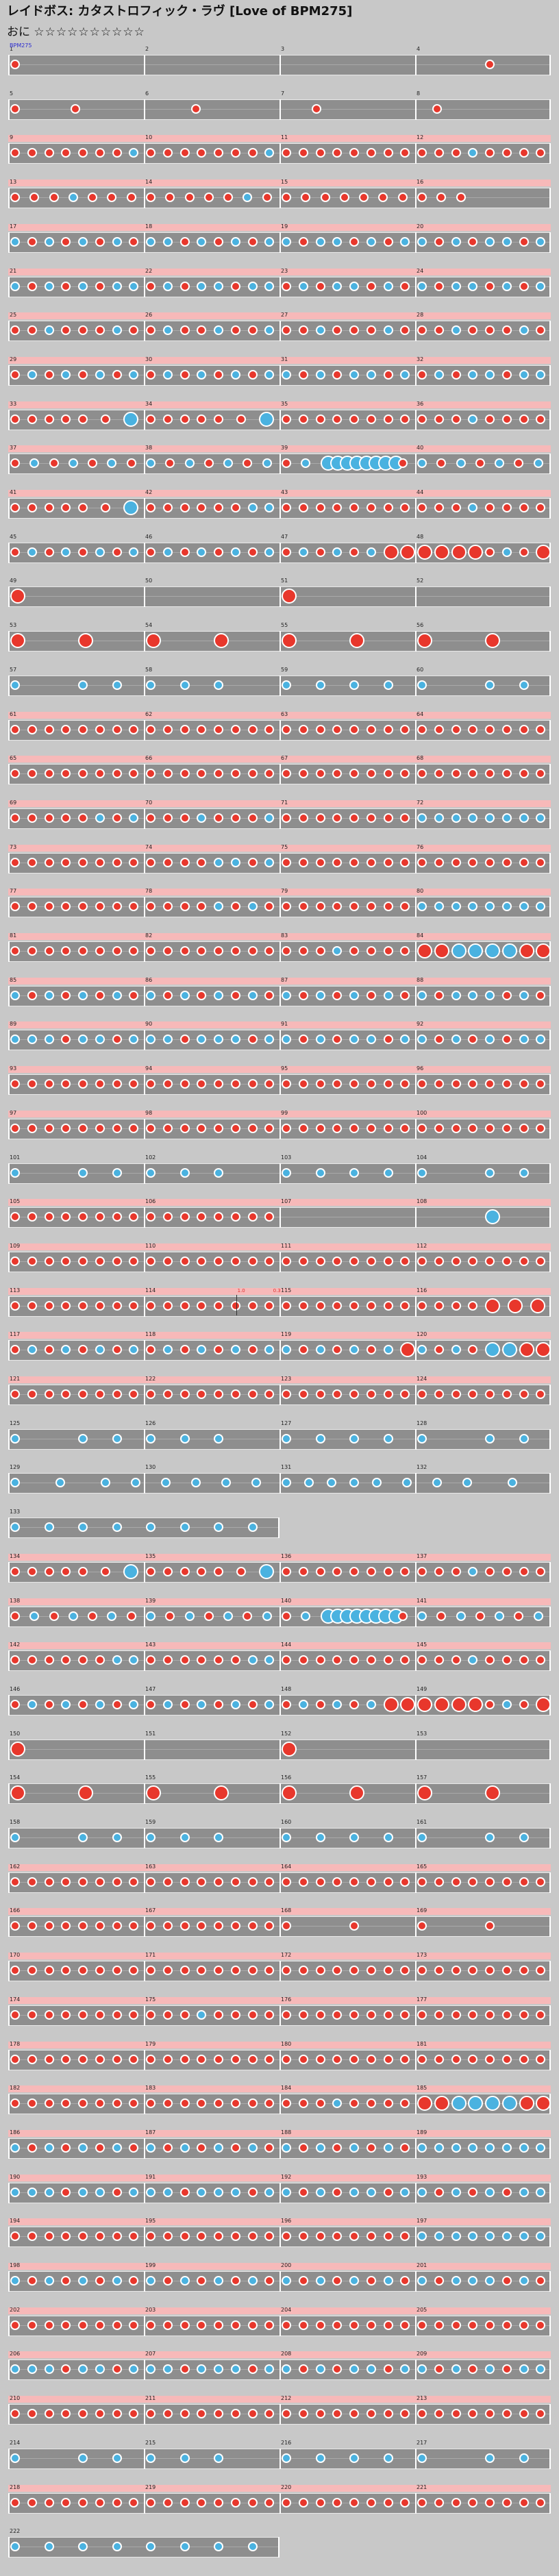 This screenshot has width=559, height=2576. What do you see at coordinates (279, 730) in the screenshot?
I see `row-track: 61 62 63 64` at bounding box center [279, 730].